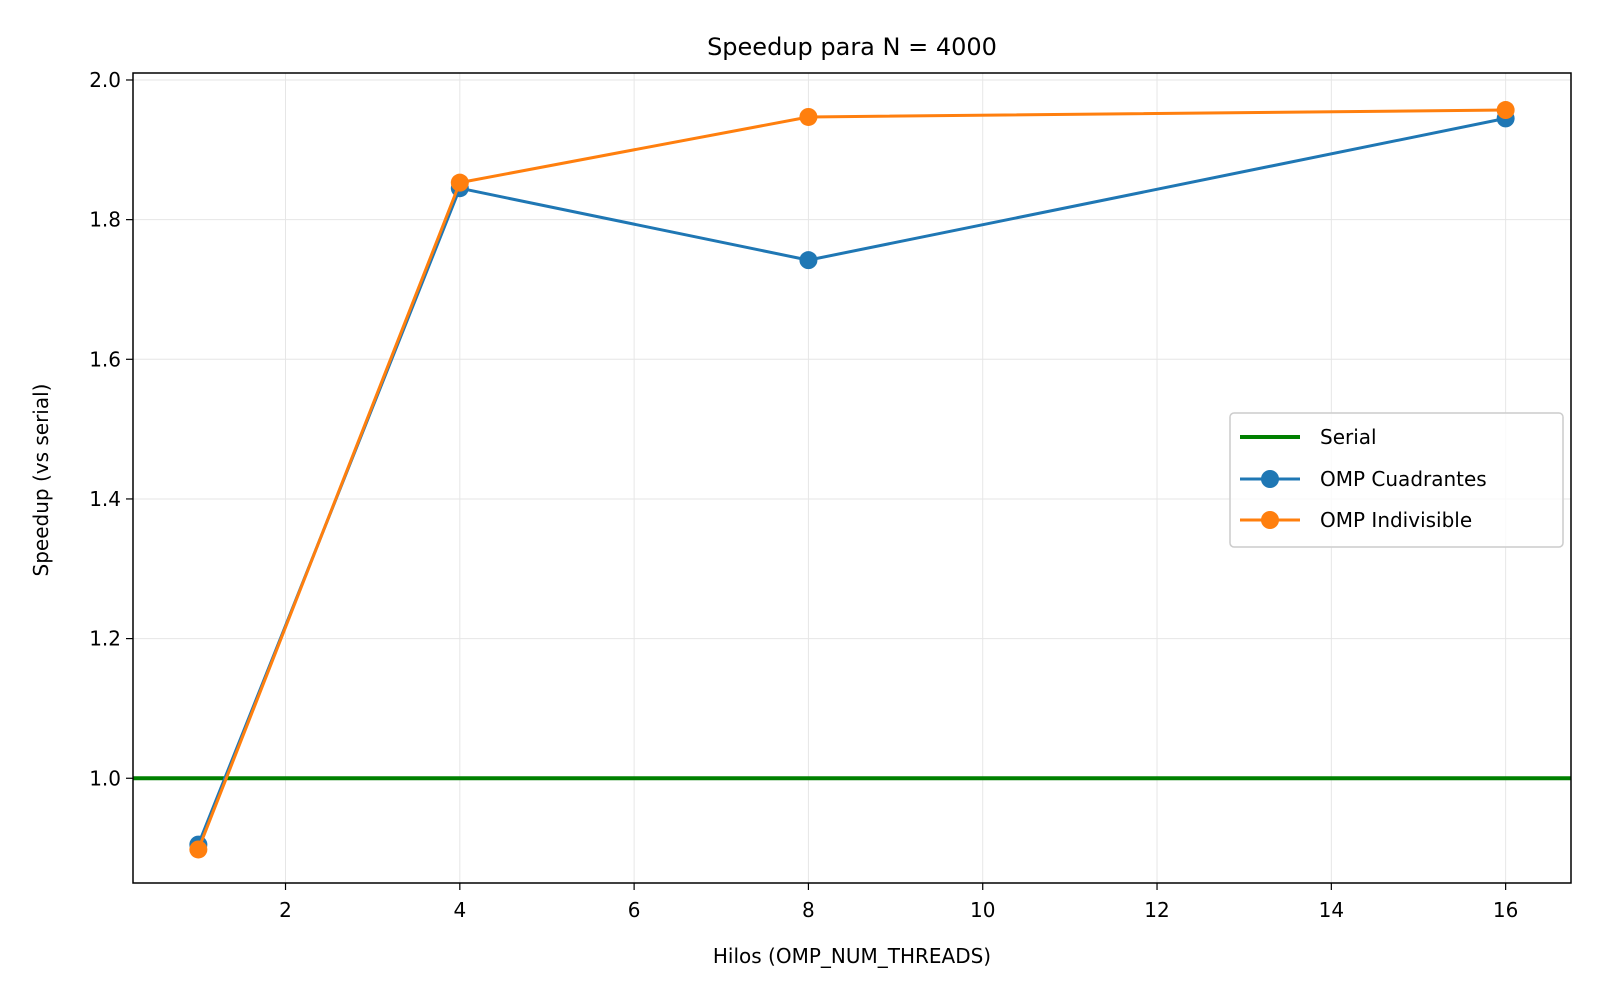 This screenshot has height=1000, width=1600. I want to click on legend-cuadrantes-label: OMP Cuadrantes, so click(1403, 479).